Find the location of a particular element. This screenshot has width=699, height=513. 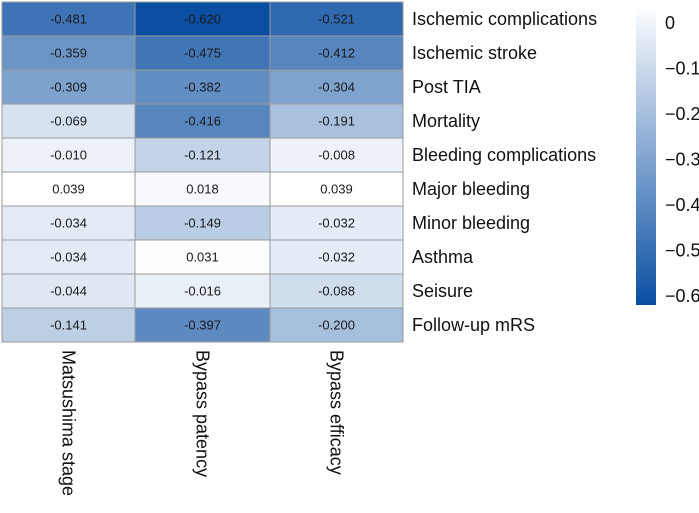

cell-value-label: -0.149 is located at coordinates (202, 223).